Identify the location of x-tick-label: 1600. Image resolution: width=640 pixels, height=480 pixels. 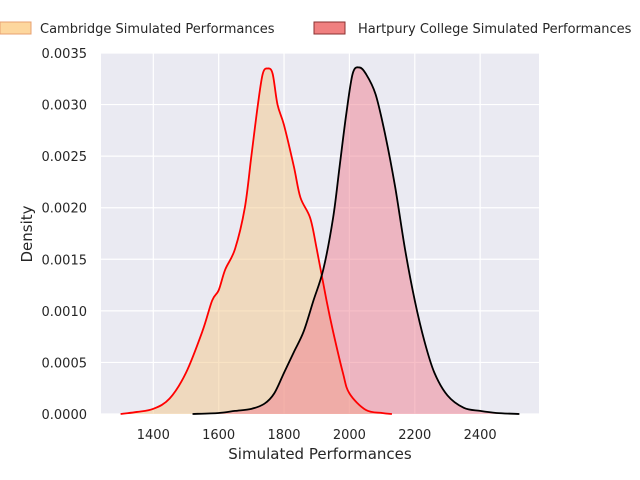
(218, 435).